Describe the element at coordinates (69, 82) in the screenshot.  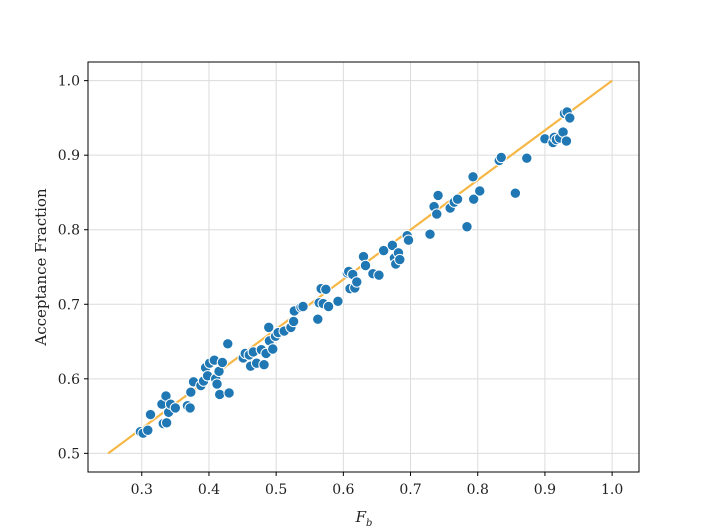
I see `y-tick-label-5: 1.0` at that location.